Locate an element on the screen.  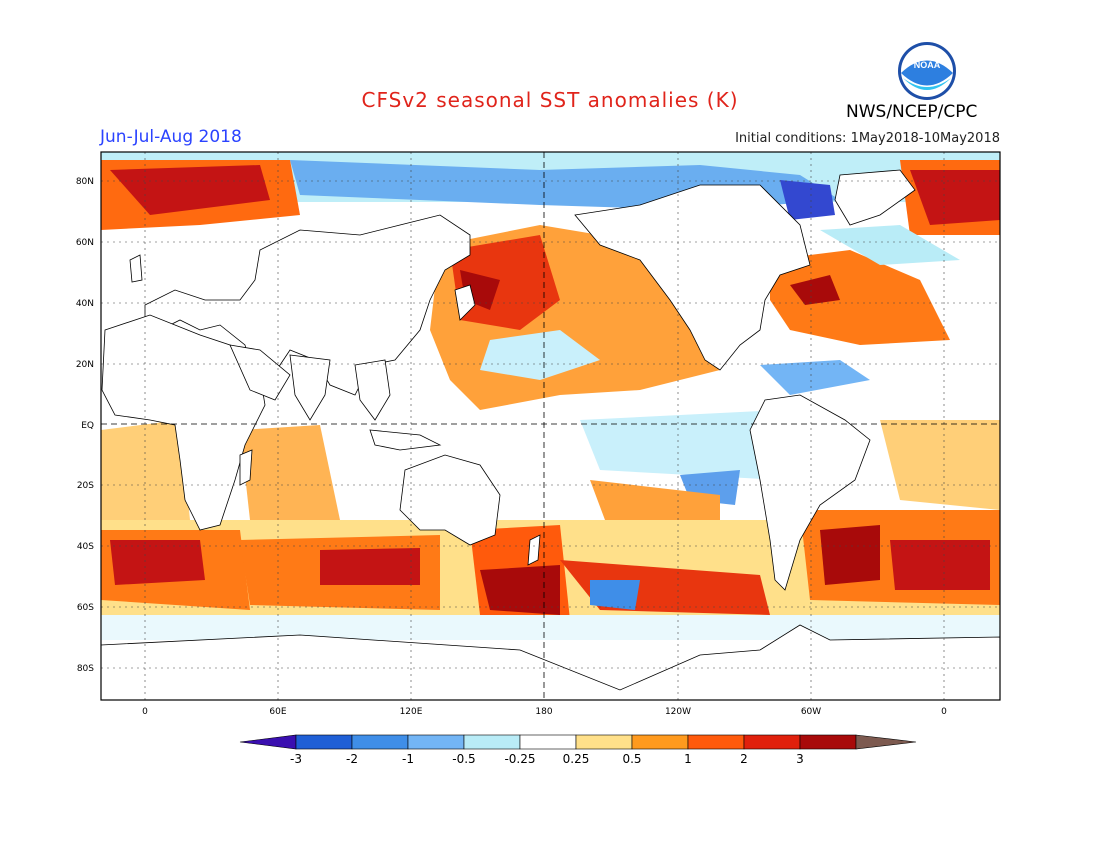
color-bar-max-arrow is located at coordinates (886, 742).